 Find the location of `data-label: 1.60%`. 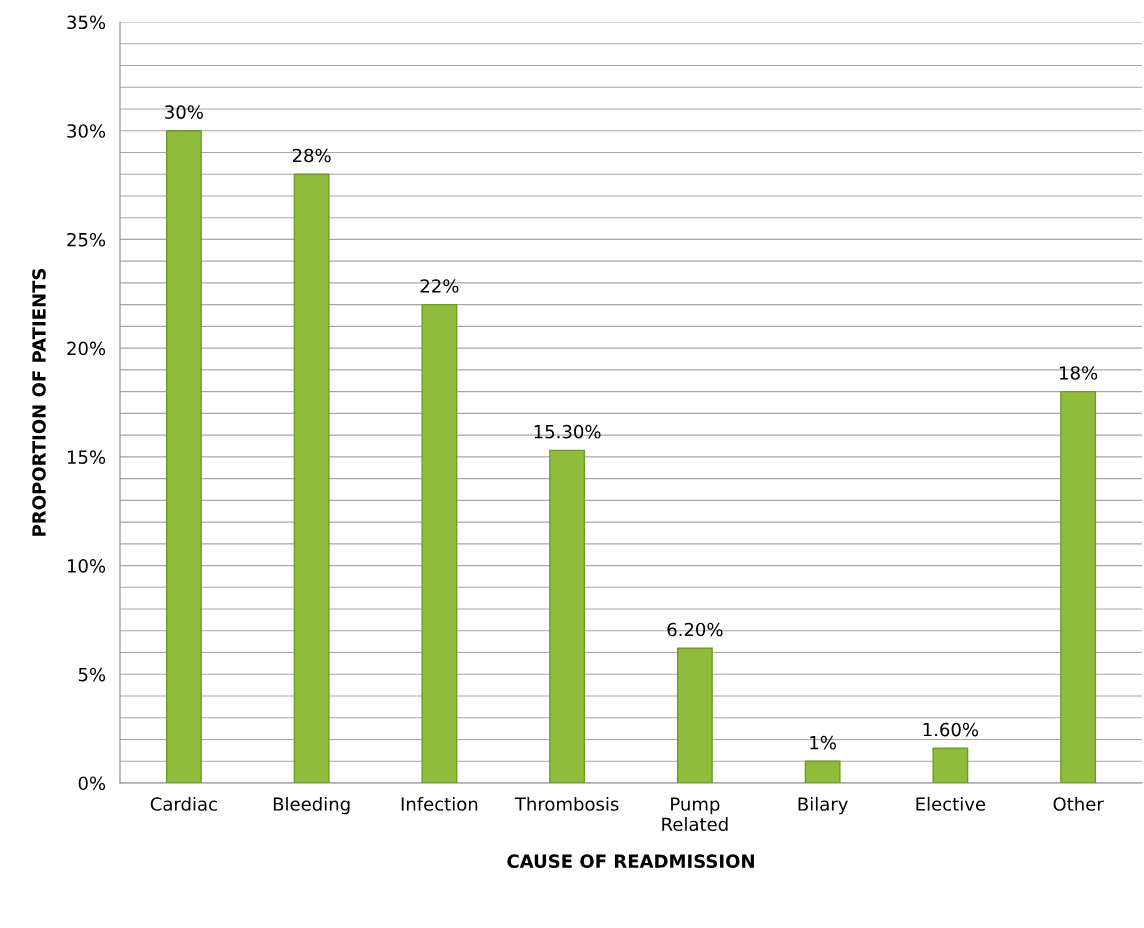

data-label: 1.60% is located at coordinates (951, 729).